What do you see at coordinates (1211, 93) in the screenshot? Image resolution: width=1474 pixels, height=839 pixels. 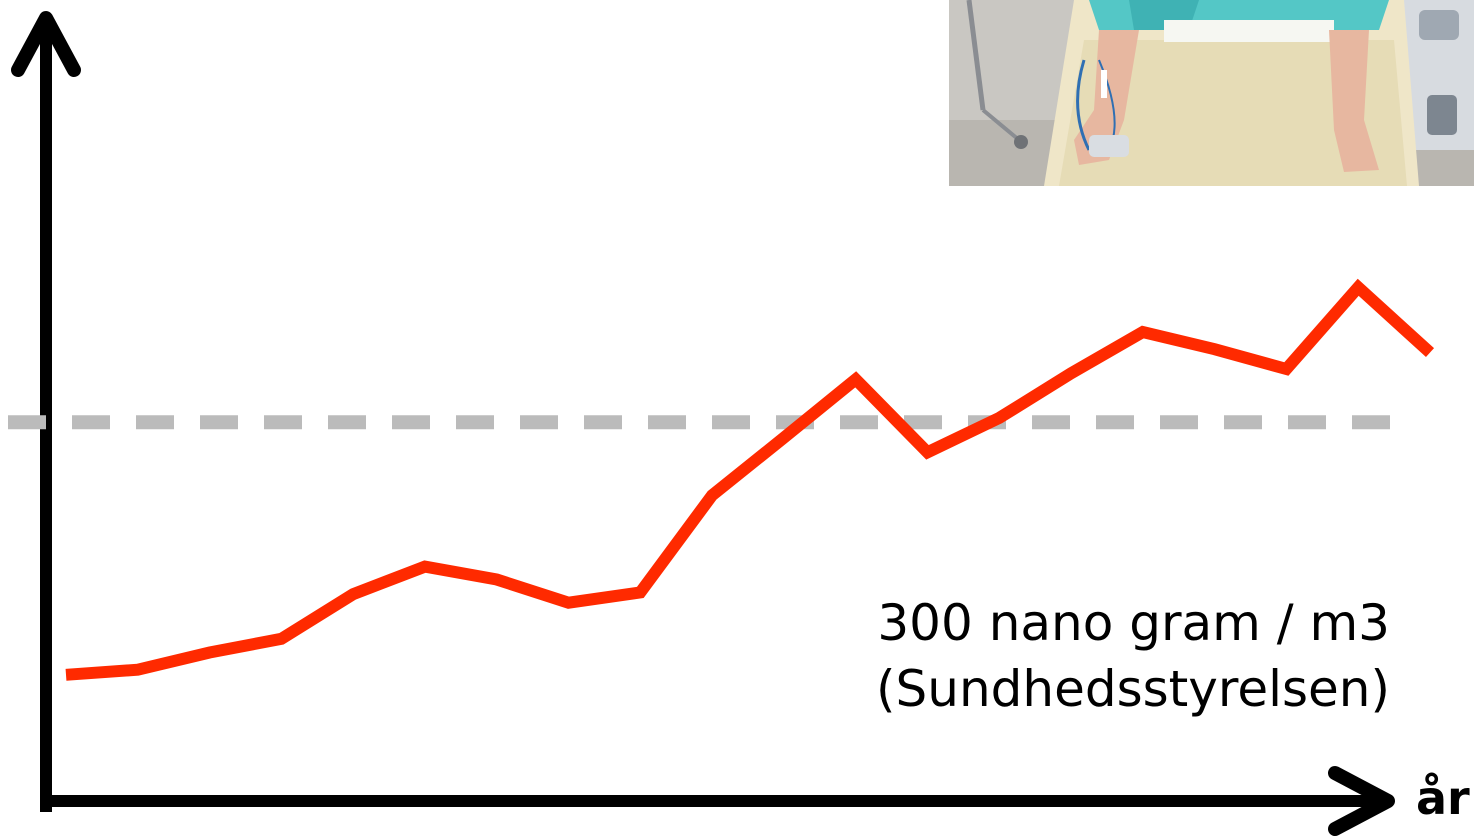 I see `hospital-patient-photo` at bounding box center [1211, 93].